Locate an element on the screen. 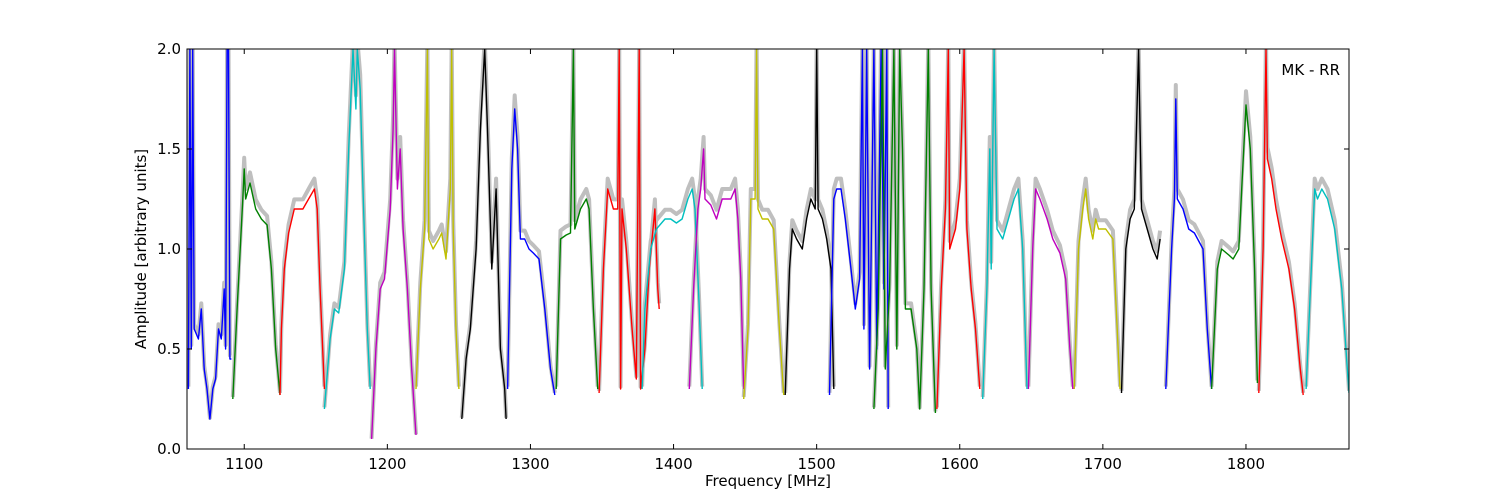 Image resolution: width=1500 pixels, height=504 pixels. x-axis-label: Frequency [MHz] is located at coordinates (768, 481).